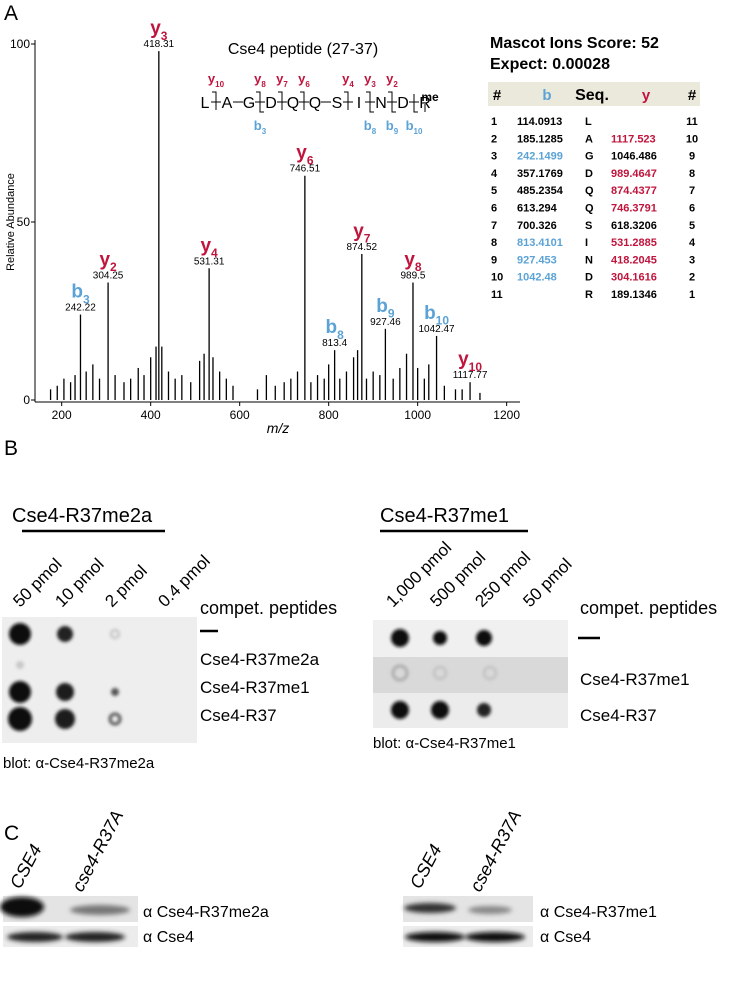 The height and width of the screenshot is (986, 748). Describe the element at coordinates (589, 278) in the screenshot. I see `table-cell: D` at that location.